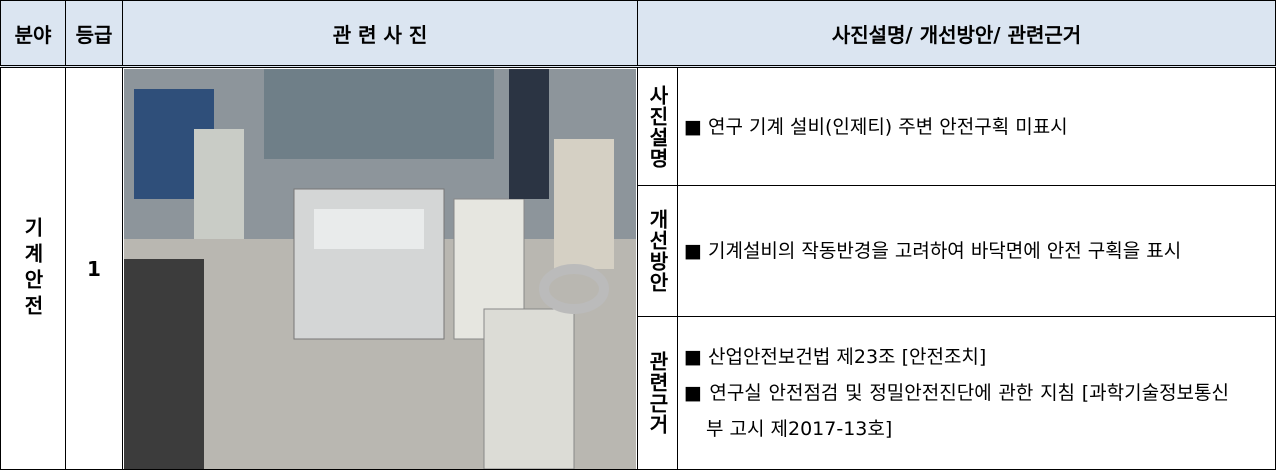  I want to click on section-item: ■ 산업안전보건법 제23조 [안전조치], so click(835, 357).